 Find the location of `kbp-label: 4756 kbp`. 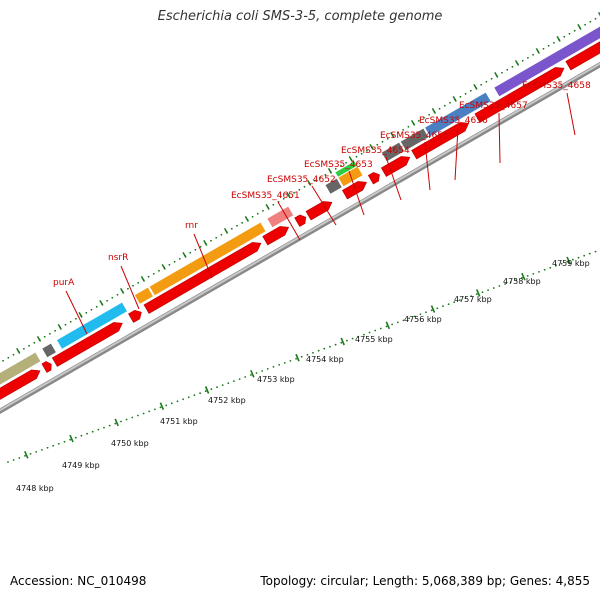

kbp-label: 4756 kbp is located at coordinates (423, 319).